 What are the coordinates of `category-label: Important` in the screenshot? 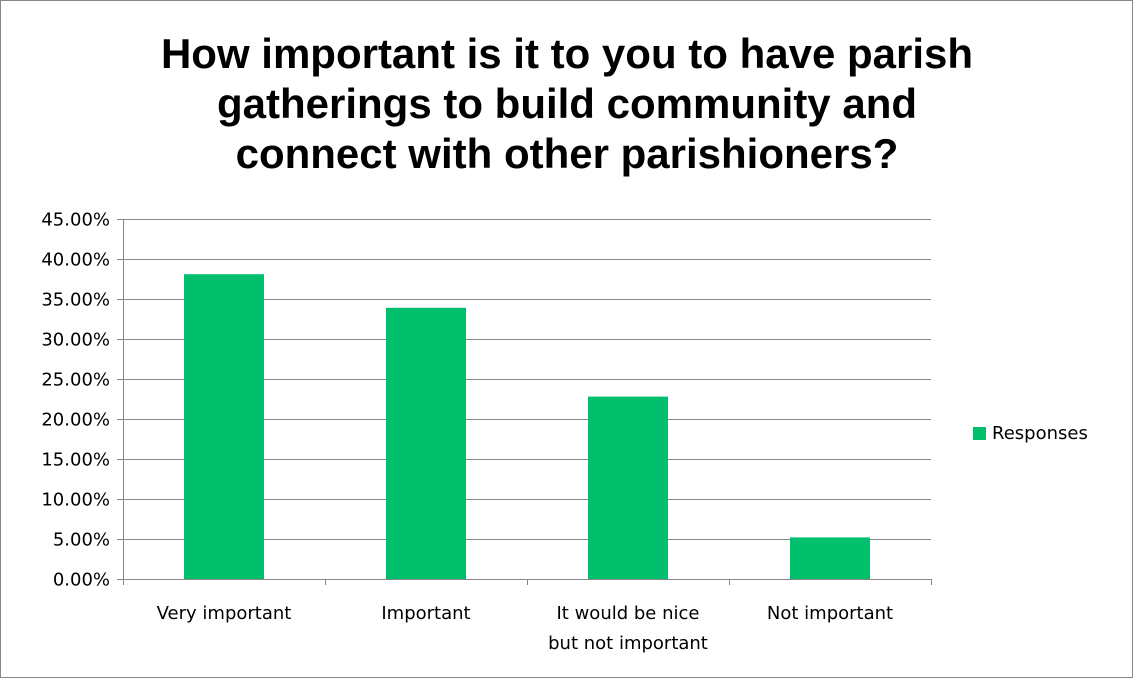 It's located at (425, 613).